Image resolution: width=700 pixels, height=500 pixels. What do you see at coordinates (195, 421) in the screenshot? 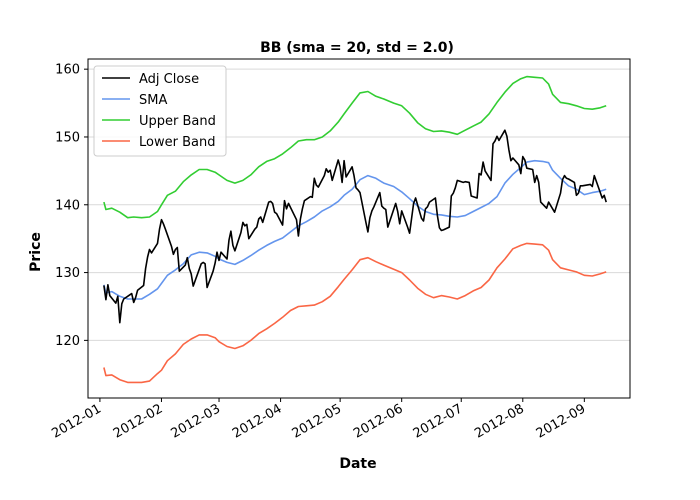
I see `x-tick-label: 2012-03` at bounding box center [195, 421].